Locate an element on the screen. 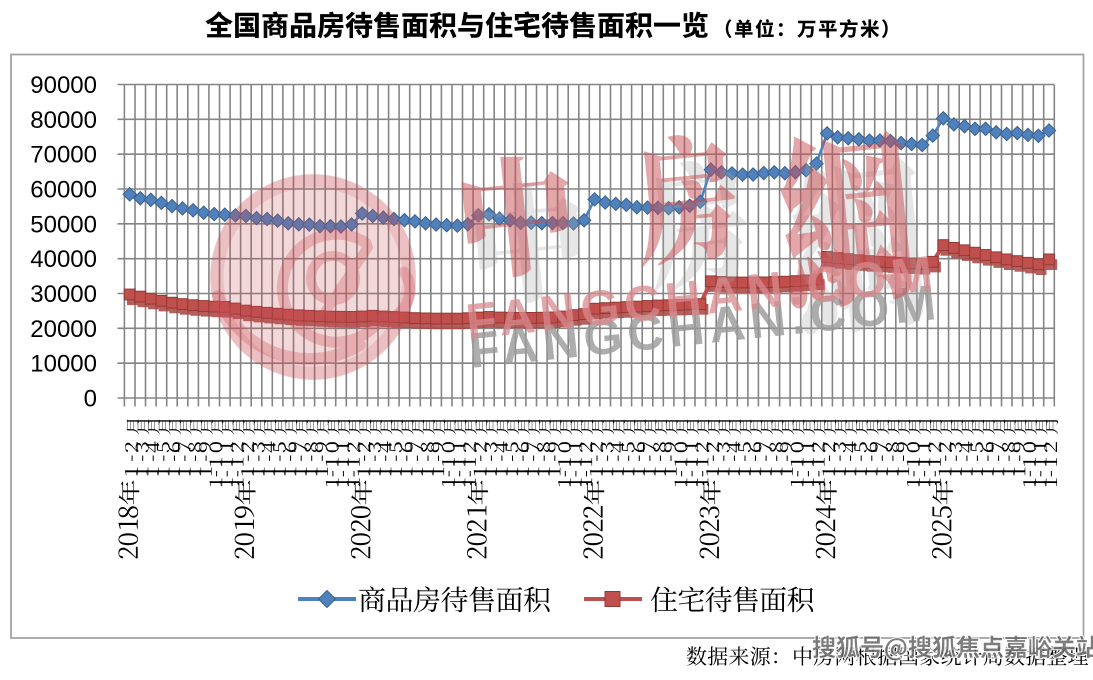  svg-text: 30000 is located at coordinates (63, 294).